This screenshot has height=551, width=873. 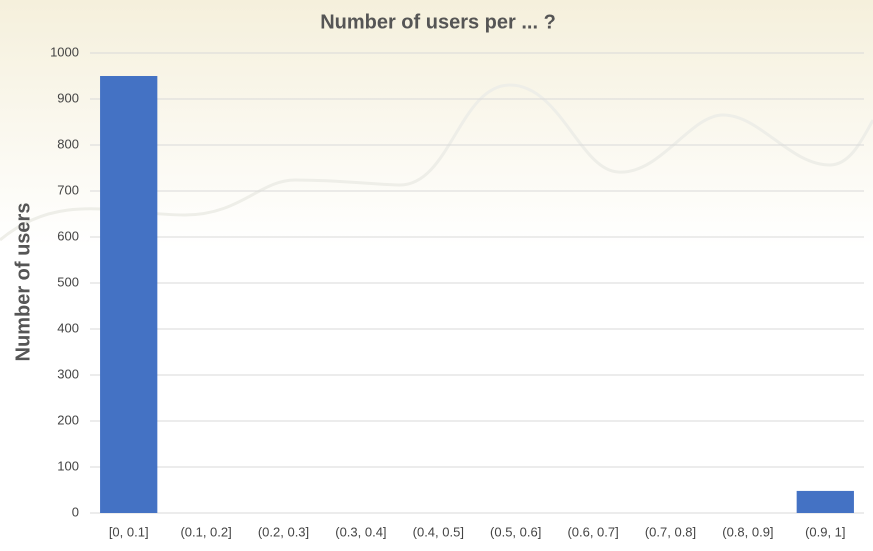 What do you see at coordinates (747, 531) in the screenshot?
I see `x-tick-label: (0.8, 0.9]` at bounding box center [747, 531].